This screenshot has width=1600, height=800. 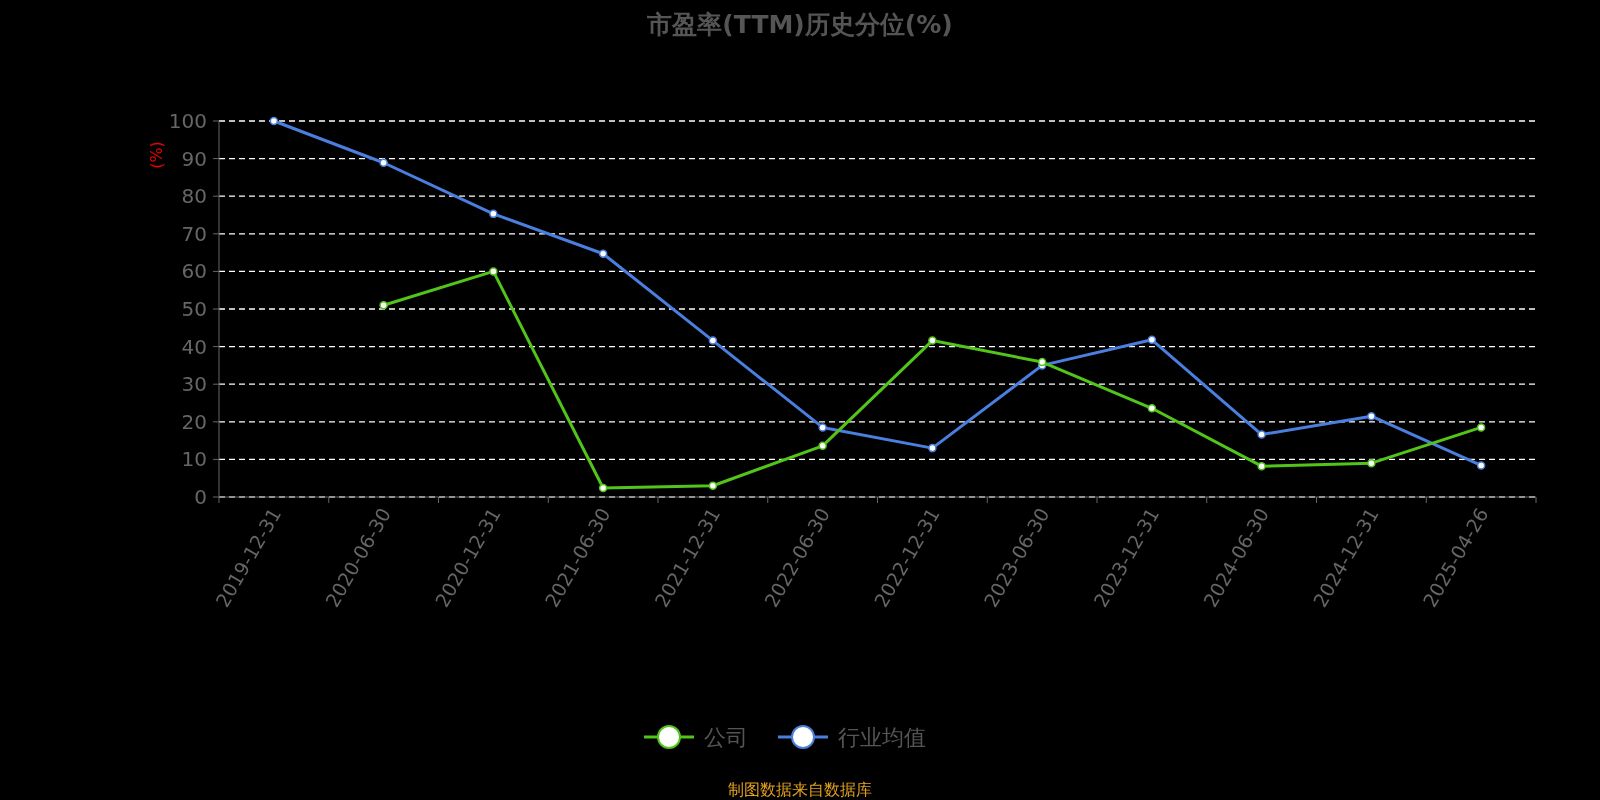 What do you see at coordinates (194, 421) in the screenshot?
I see `y-tick-label: 20` at bounding box center [194, 421].